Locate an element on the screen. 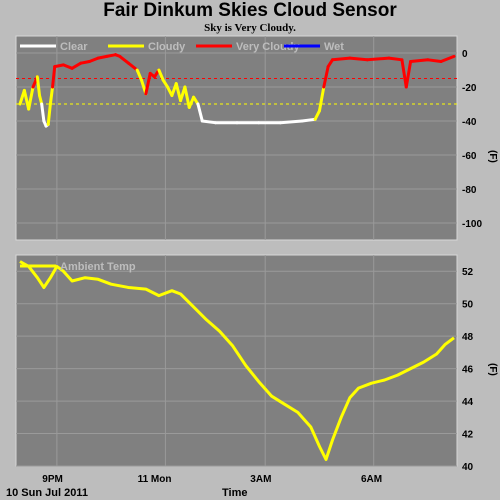 This screenshot has height=500, width=500. legend-label: Clear is located at coordinates (74, 47).